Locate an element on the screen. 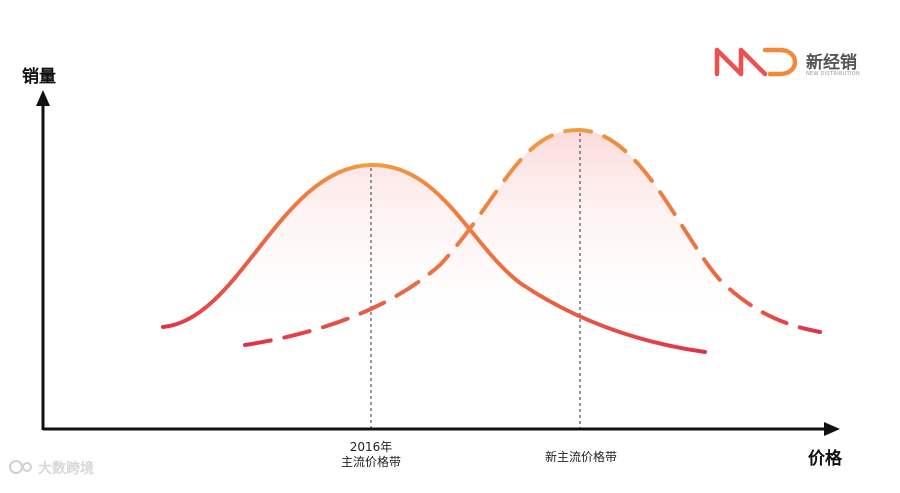 This screenshot has width=900, height=493. logo-subtitle: NEW DISTRIBUTION is located at coordinates (833, 74).